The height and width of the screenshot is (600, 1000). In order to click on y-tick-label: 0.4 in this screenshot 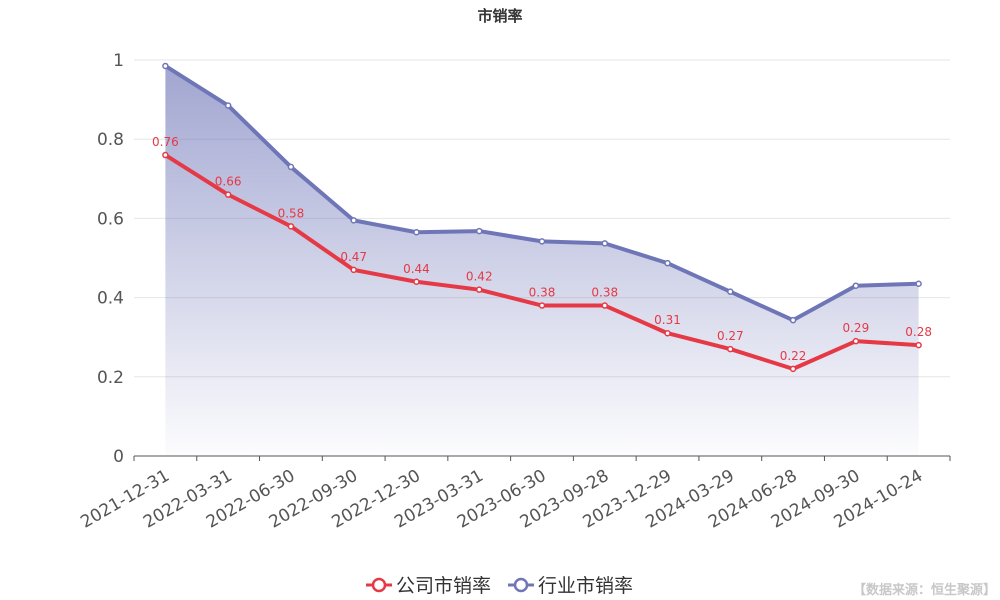, I will do `click(110, 299)`.